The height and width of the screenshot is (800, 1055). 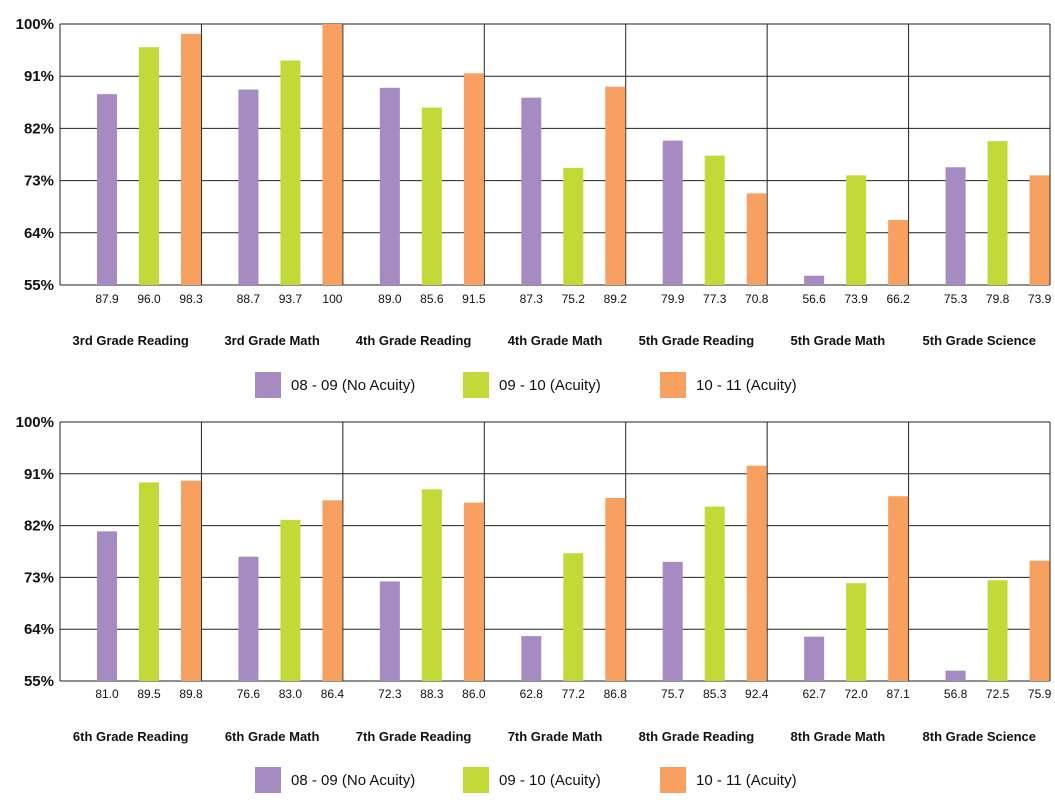 What do you see at coordinates (432, 694) in the screenshot?
I see `value-label: 88.3` at bounding box center [432, 694].